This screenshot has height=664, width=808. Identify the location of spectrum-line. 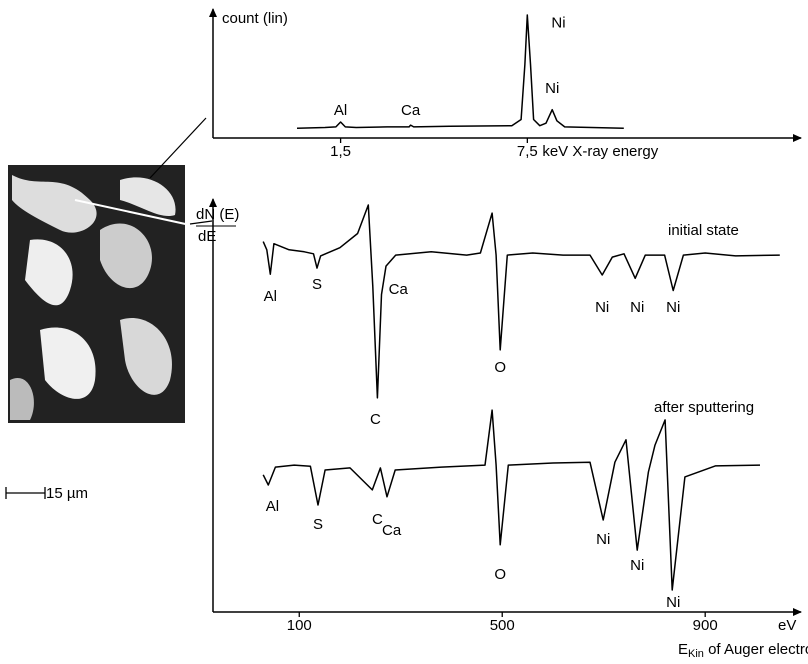
(460, 71).